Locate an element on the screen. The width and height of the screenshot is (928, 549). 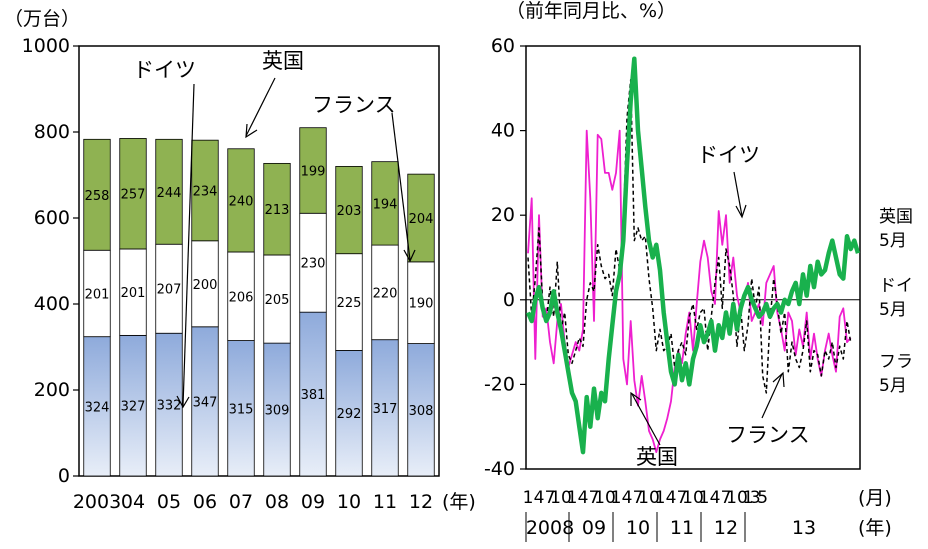
left-xtick-label: 04 is located at coordinates (133, 502).